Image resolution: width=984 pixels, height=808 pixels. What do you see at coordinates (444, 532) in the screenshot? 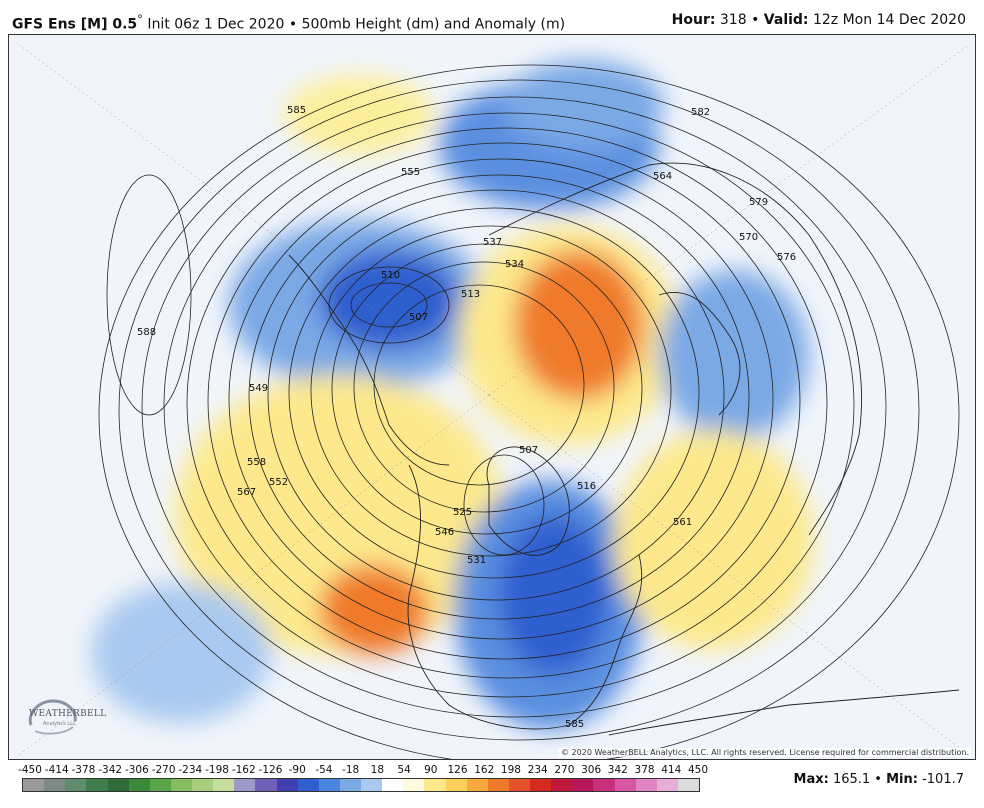
I see `contour-label: 546` at bounding box center [444, 532].